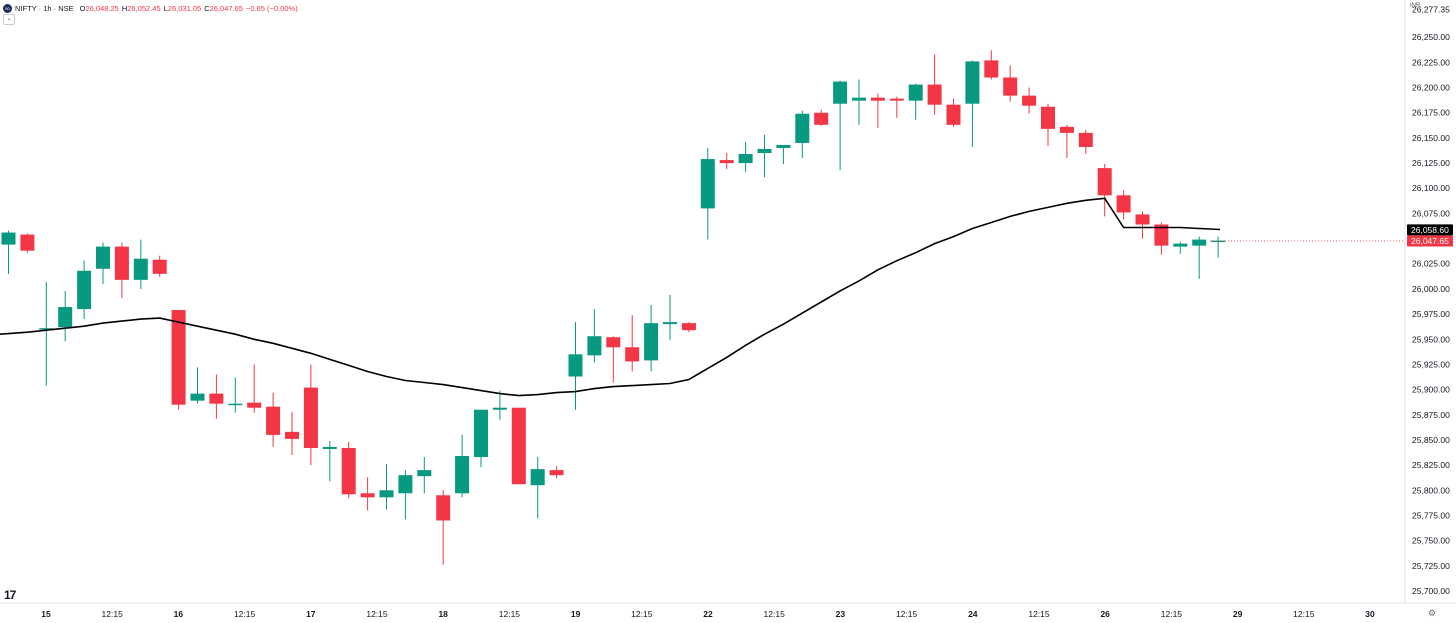  I want to click on price-tick-label: 25,975.00, so click(1431, 314).